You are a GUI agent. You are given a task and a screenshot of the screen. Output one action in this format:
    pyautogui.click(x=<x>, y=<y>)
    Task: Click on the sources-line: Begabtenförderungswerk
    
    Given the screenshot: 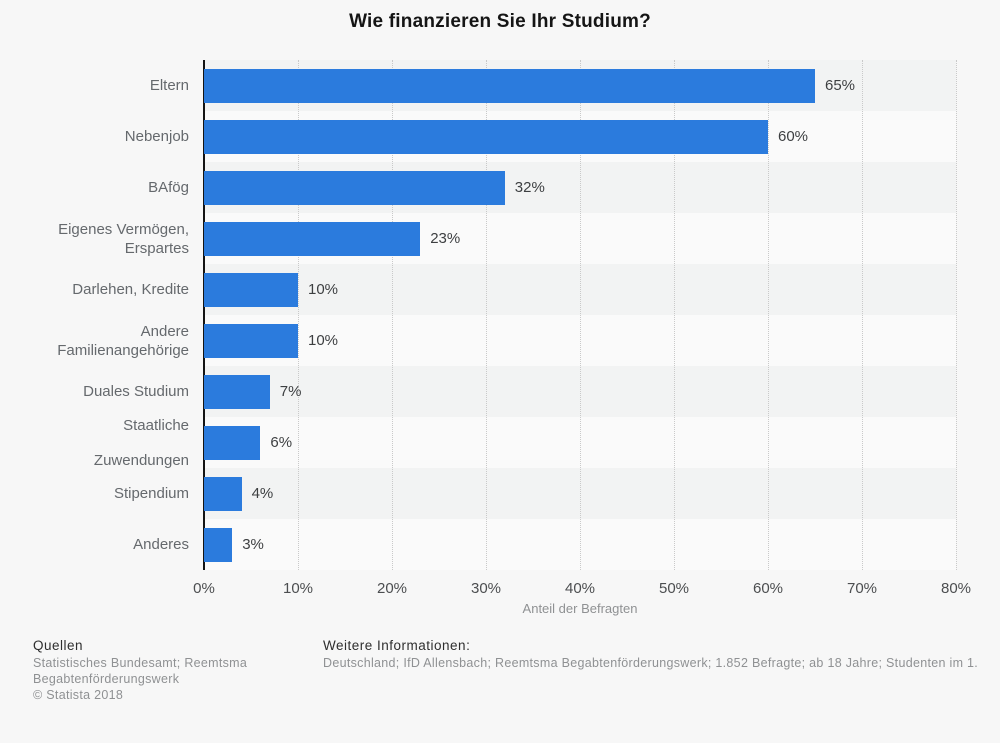 What is the action you would take?
    pyautogui.click(x=106, y=678)
    